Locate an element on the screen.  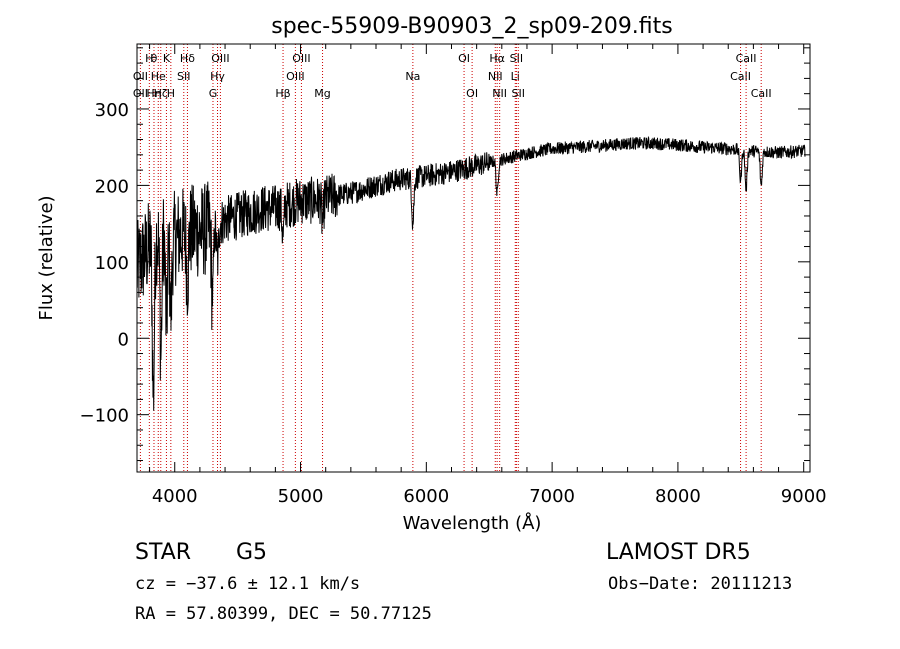
spectral-line-label: Hη is located at coordinates (153, 93).